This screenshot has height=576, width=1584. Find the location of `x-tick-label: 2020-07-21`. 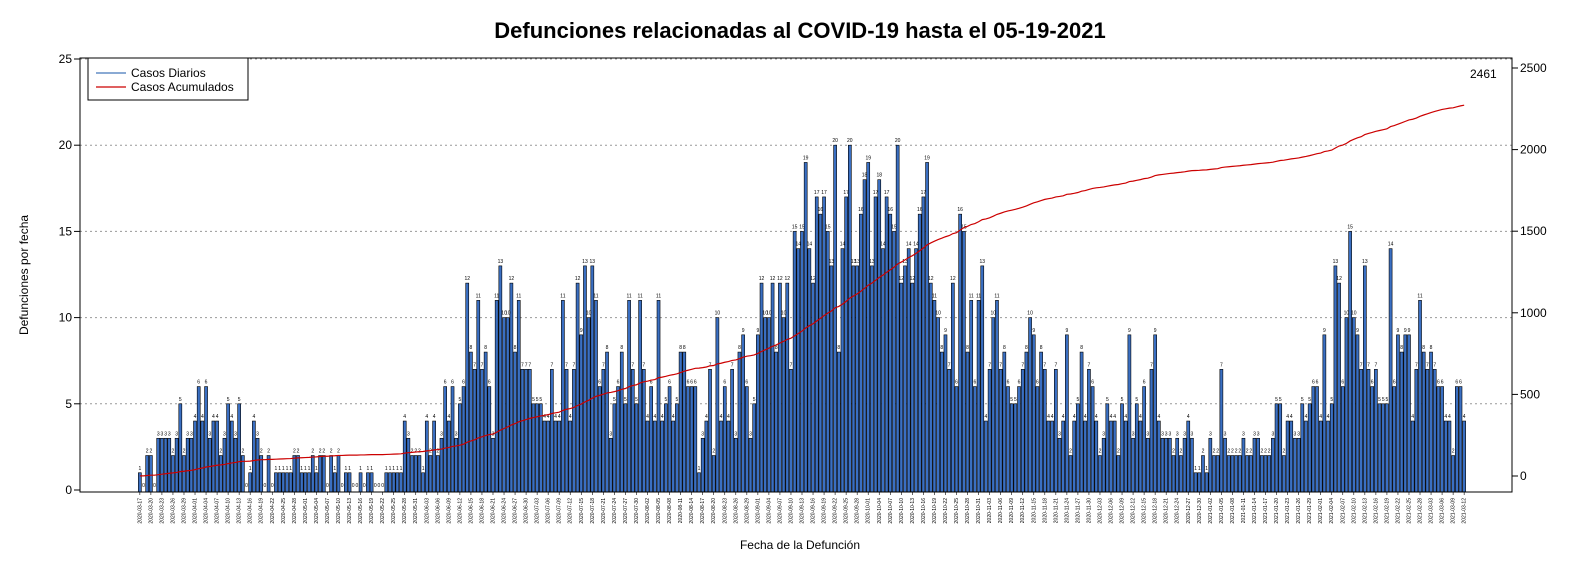

x-tick-label: 2020-07-21 is located at coordinates (604, 511).